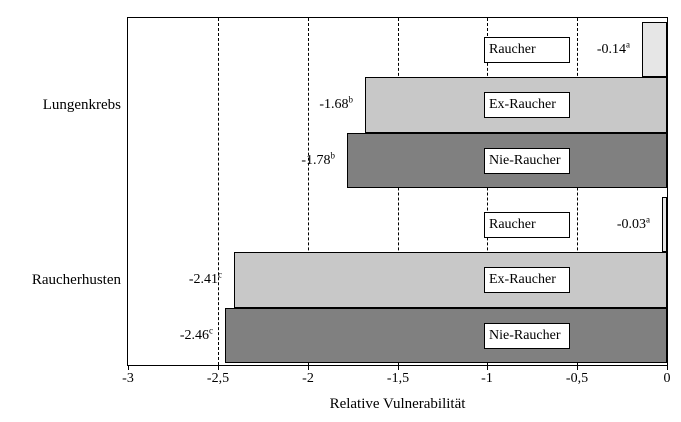 The width and height of the screenshot is (681, 422). Describe the element at coordinates (577, 378) in the screenshot. I see `x-tick-label: -0,5` at that location.